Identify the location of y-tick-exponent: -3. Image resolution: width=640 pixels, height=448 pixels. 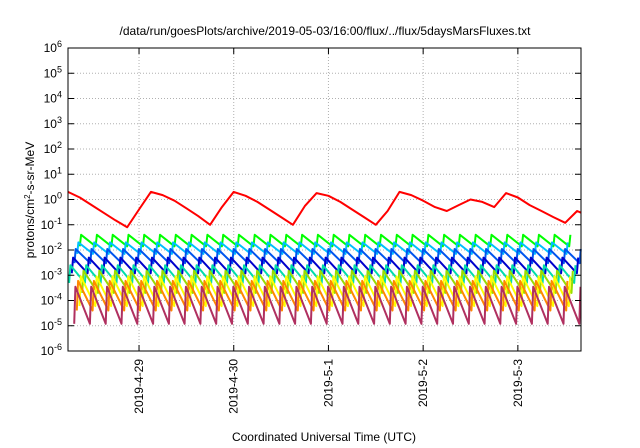
(58, 271).